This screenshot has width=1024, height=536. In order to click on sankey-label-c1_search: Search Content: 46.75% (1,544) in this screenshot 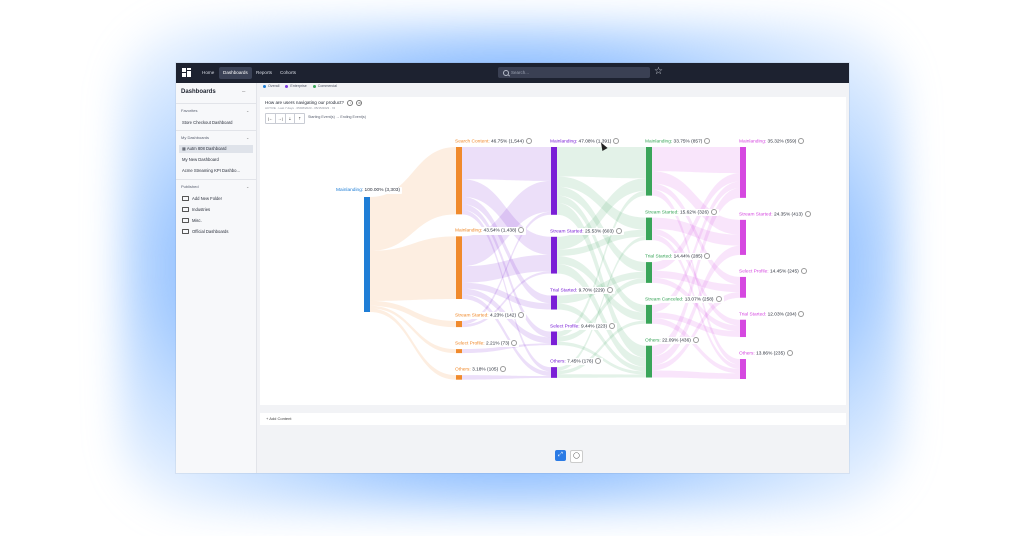, I will do `click(493, 142)`.